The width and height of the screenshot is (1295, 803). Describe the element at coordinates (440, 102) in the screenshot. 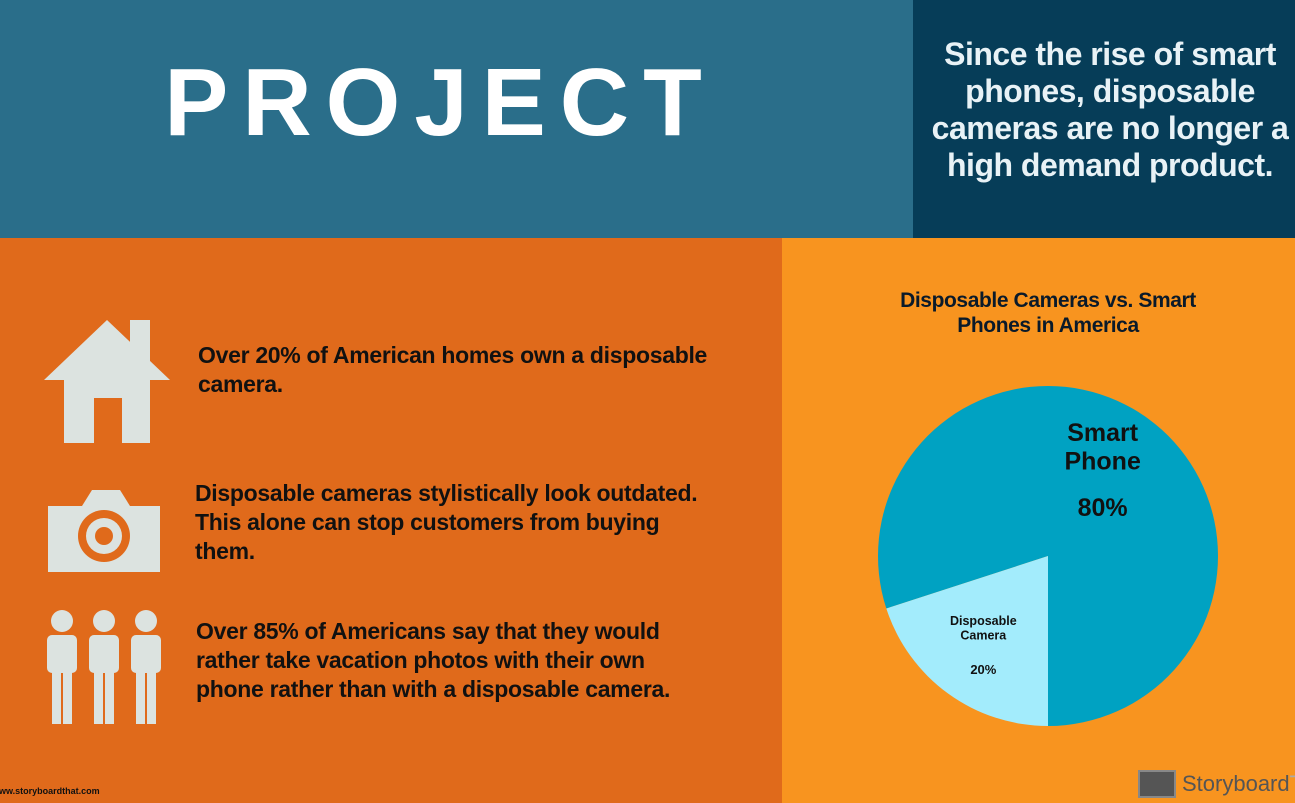

I see `title: PROJECT` at that location.